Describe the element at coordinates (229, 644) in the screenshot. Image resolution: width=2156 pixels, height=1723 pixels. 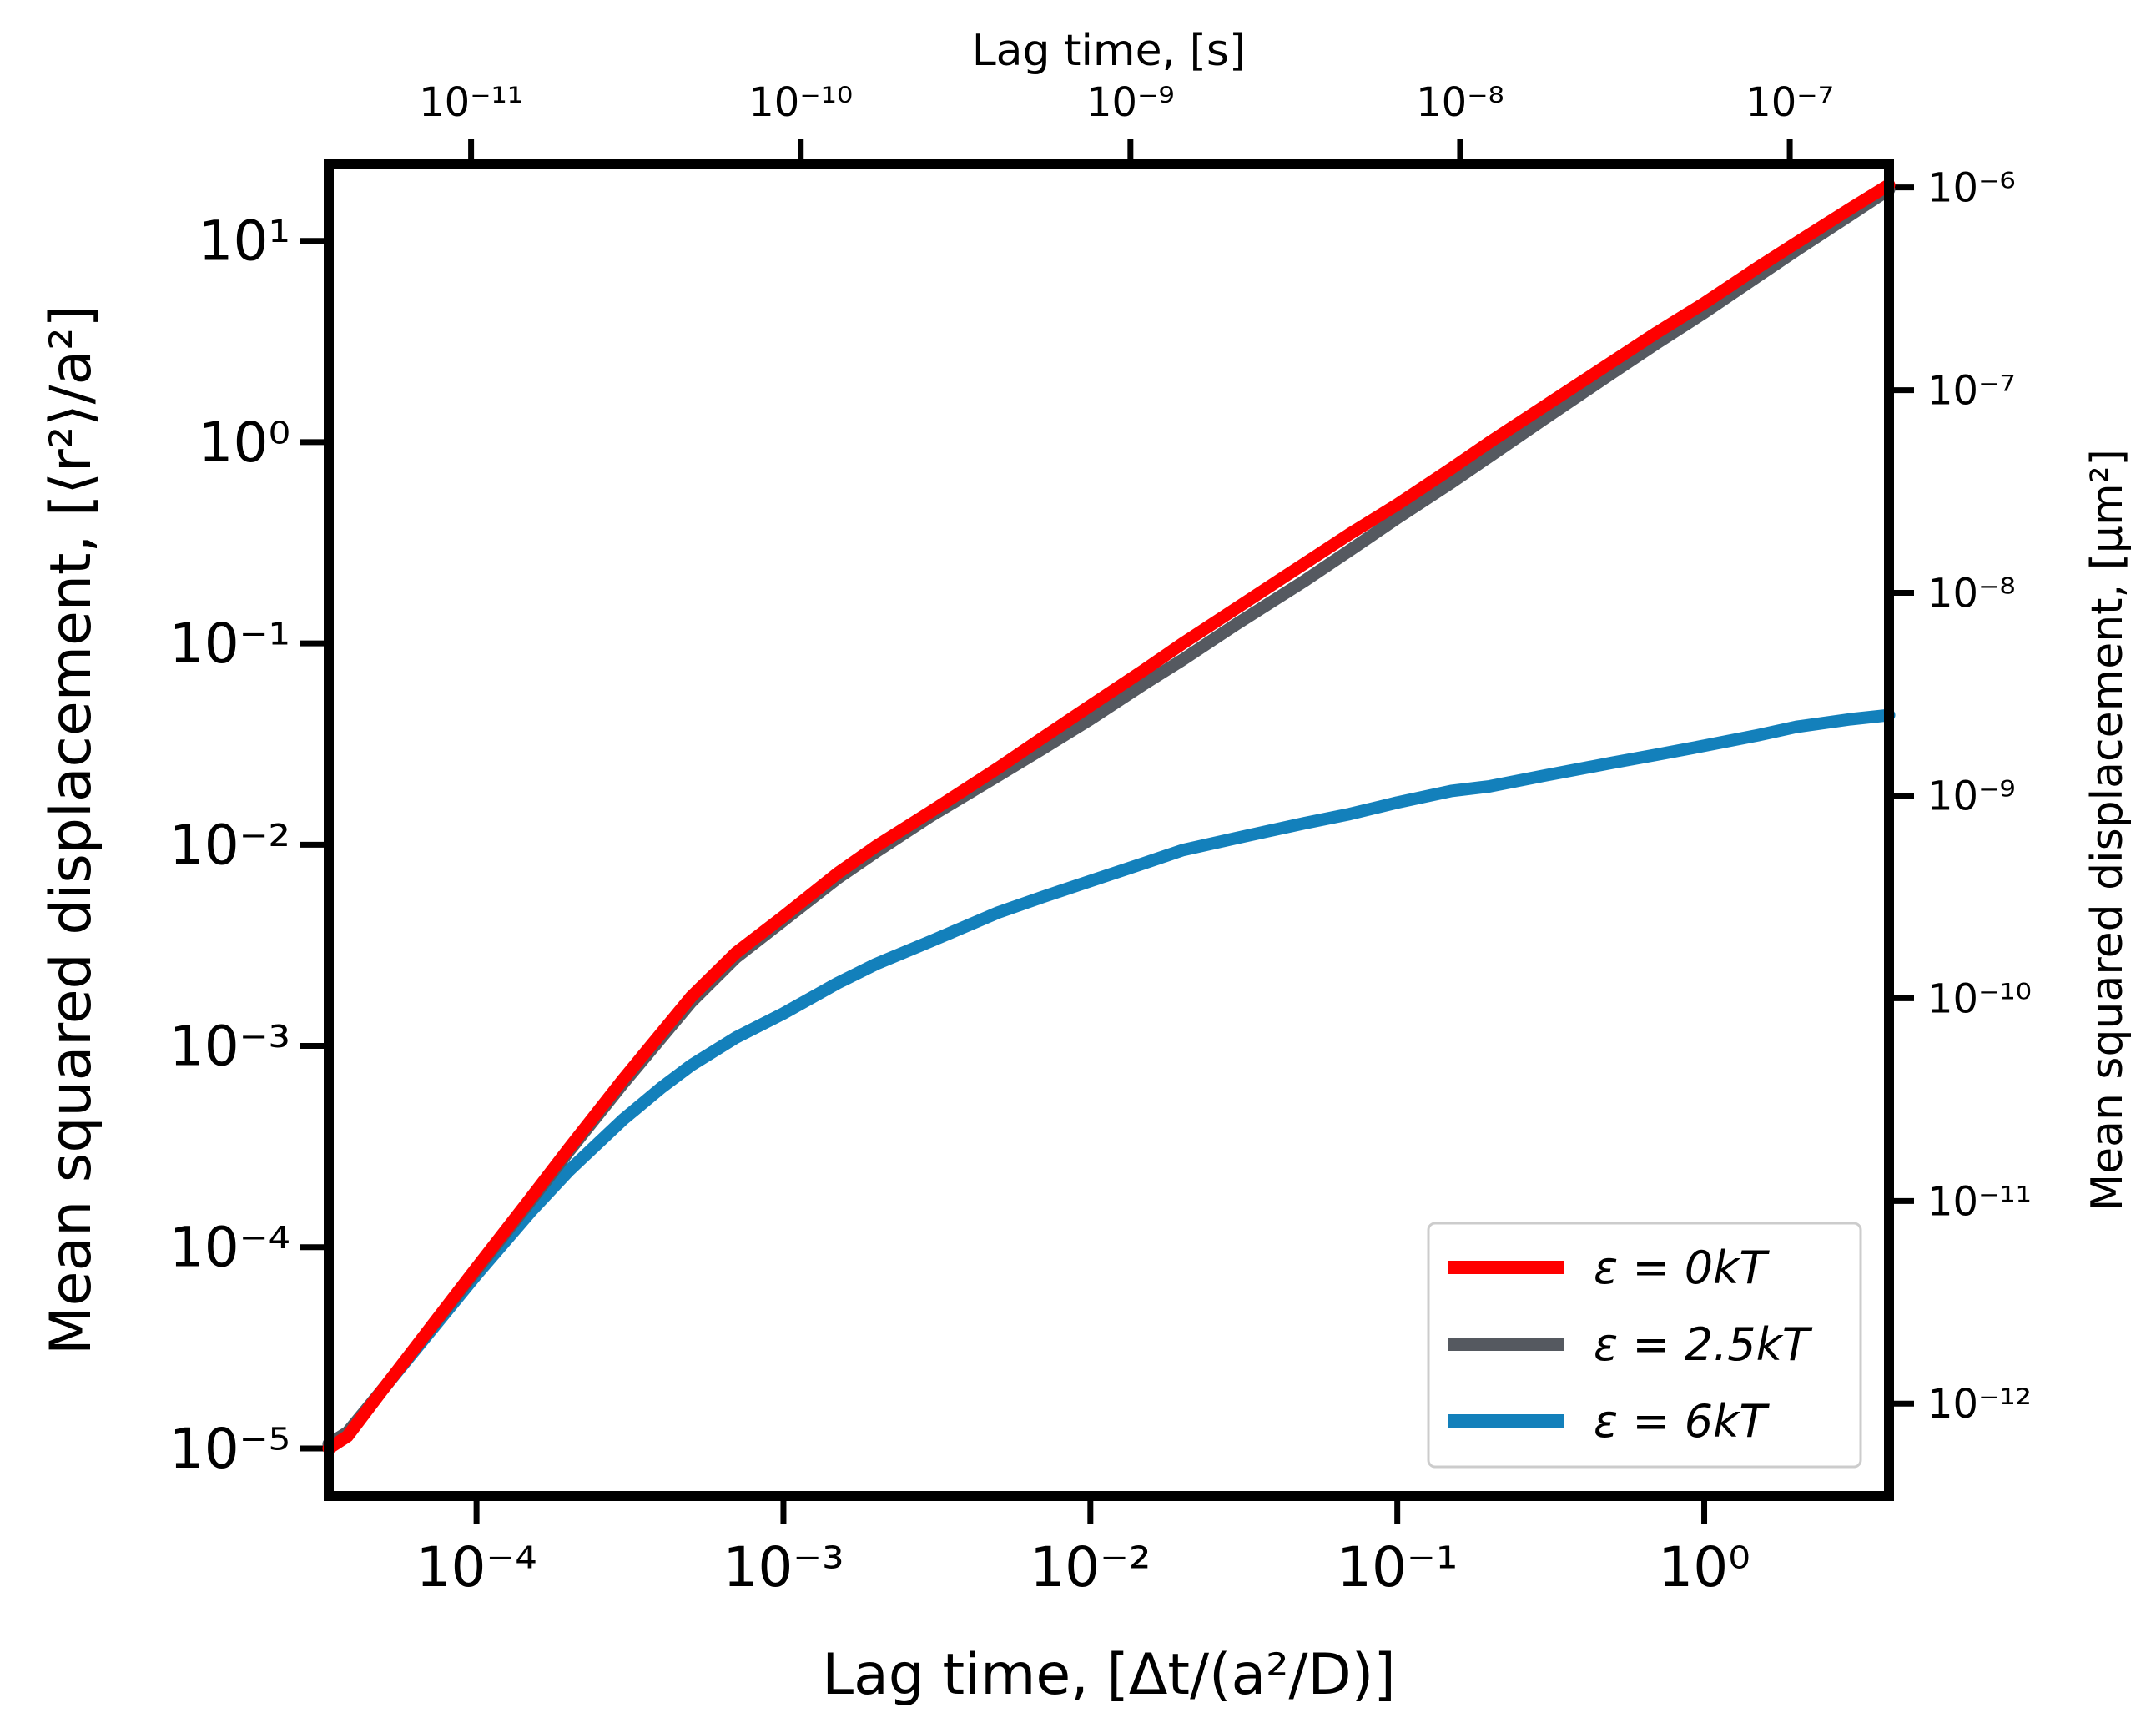
I see `y-tick-label-4: 10⁻¹` at that location.